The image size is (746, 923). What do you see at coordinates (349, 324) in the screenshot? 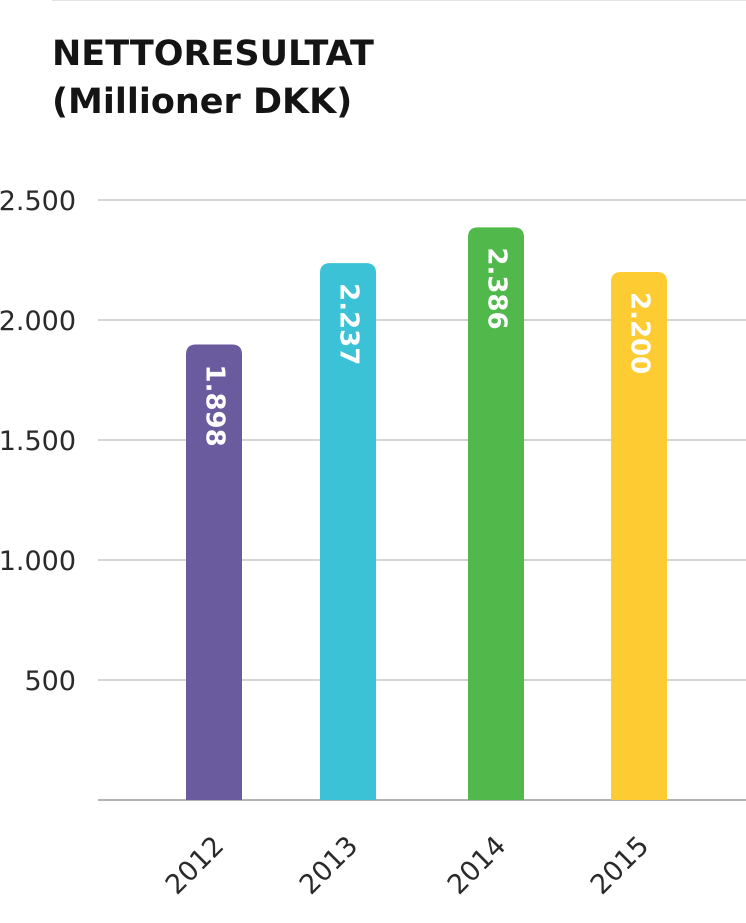
I see `bar-value-label: 2.237` at bounding box center [349, 324].